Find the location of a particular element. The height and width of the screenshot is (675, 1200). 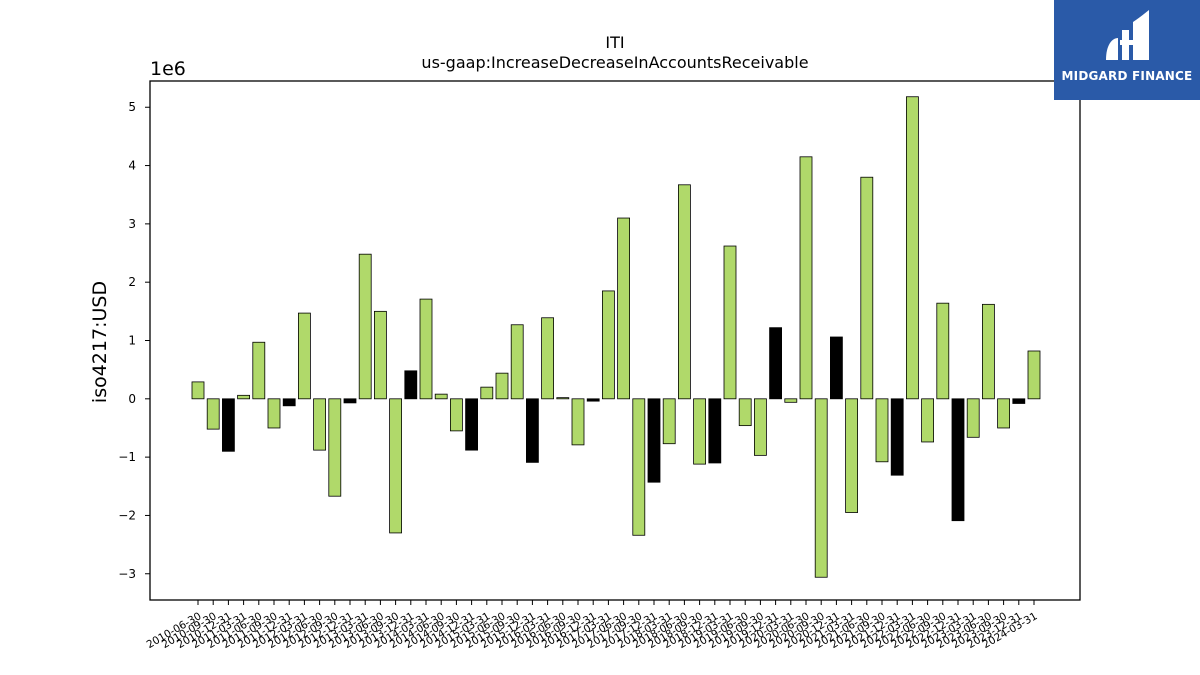

chart-title: ITI is located at coordinates (614, 42).